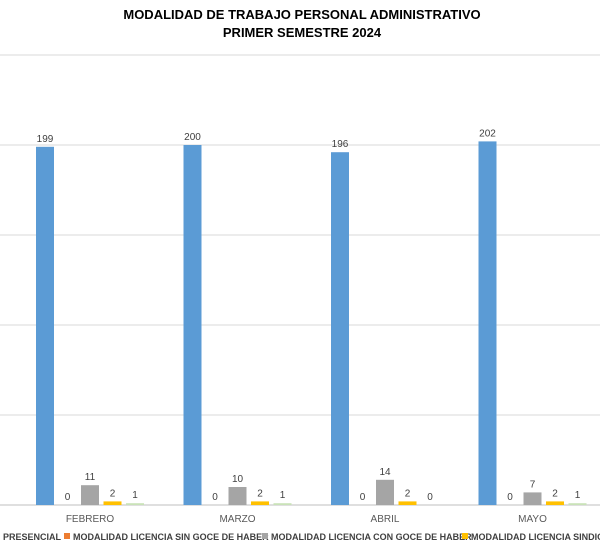  What do you see at coordinates (238, 479) in the screenshot?
I see `data-label: 10` at bounding box center [238, 479].